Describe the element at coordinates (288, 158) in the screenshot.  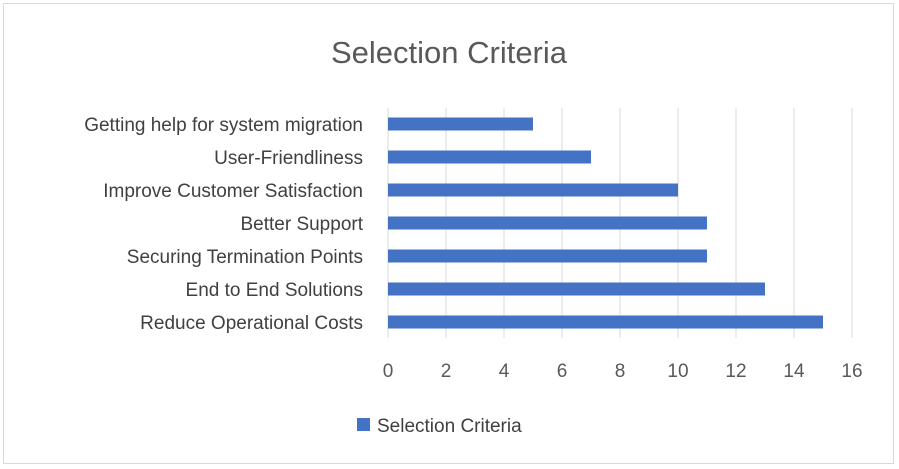
I see `category-label: User-Friendliness` at that location.